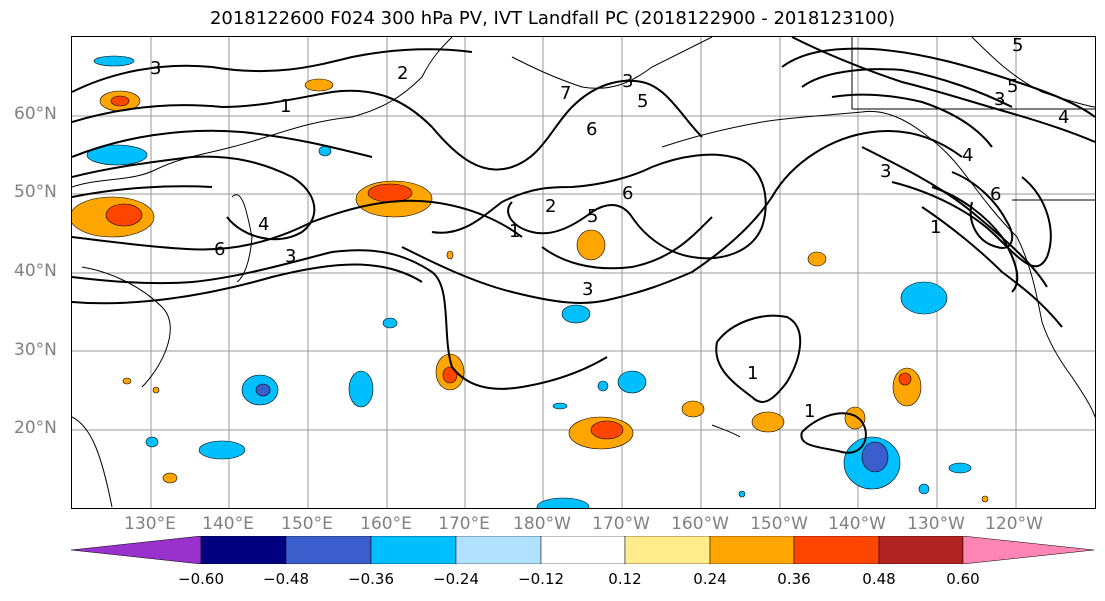 Image resolution: width=1105 pixels, height=601 pixels. Describe the element at coordinates (963, 579) in the screenshot. I see `colorbar-tick-label: 0.60` at that location.